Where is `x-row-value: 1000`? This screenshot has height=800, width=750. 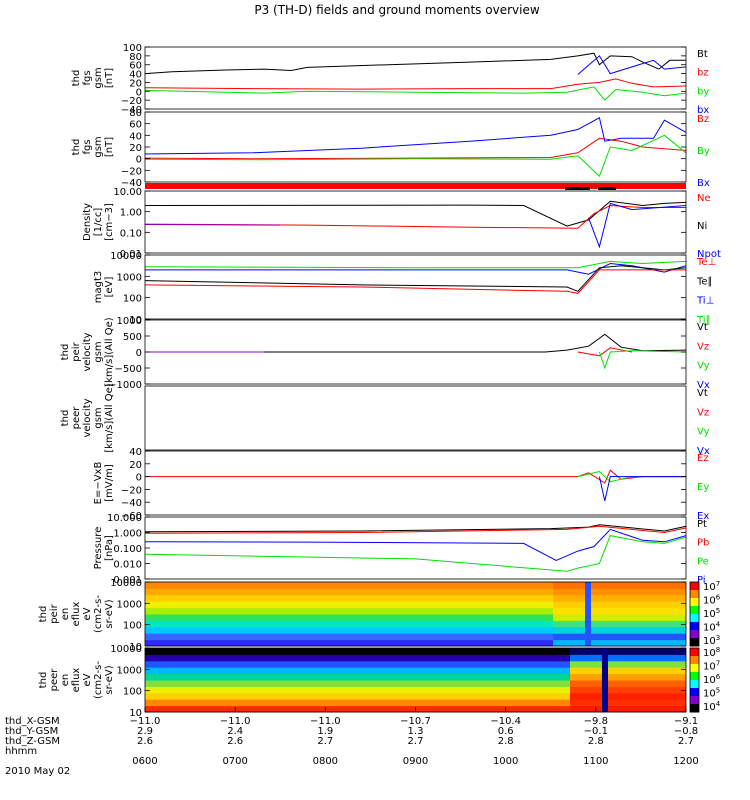
x-row-value: 1000 is located at coordinates (505, 761).